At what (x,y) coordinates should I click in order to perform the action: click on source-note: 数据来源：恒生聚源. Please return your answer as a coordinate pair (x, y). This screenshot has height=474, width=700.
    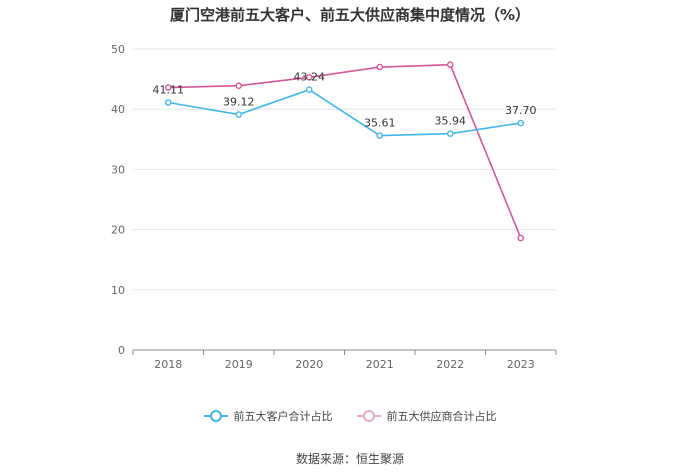
    Looking at the image, I should click on (349, 459).